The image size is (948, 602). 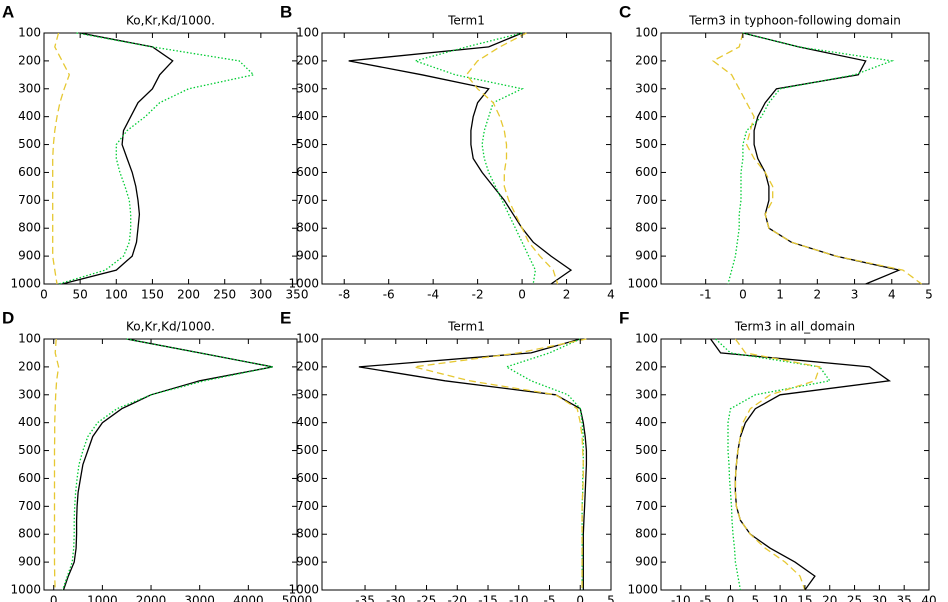 What do you see at coordinates (80, 295) in the screenshot?
I see `x-tick-label: 50` at bounding box center [80, 295].